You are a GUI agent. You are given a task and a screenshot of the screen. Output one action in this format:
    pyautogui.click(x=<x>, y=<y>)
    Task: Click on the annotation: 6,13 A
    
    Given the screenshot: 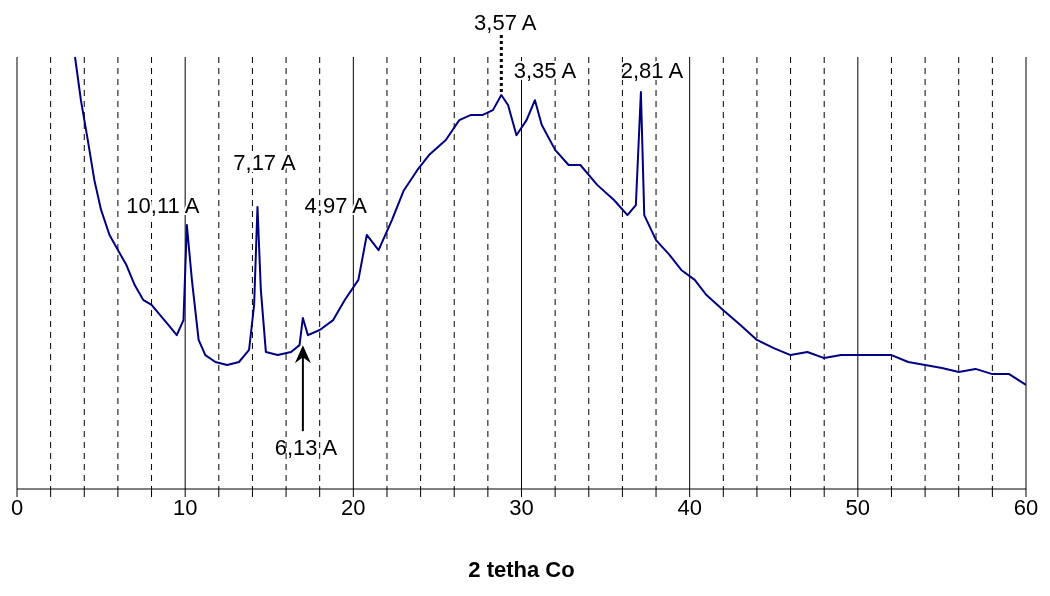 What is the action you would take?
    pyautogui.click(x=306, y=448)
    